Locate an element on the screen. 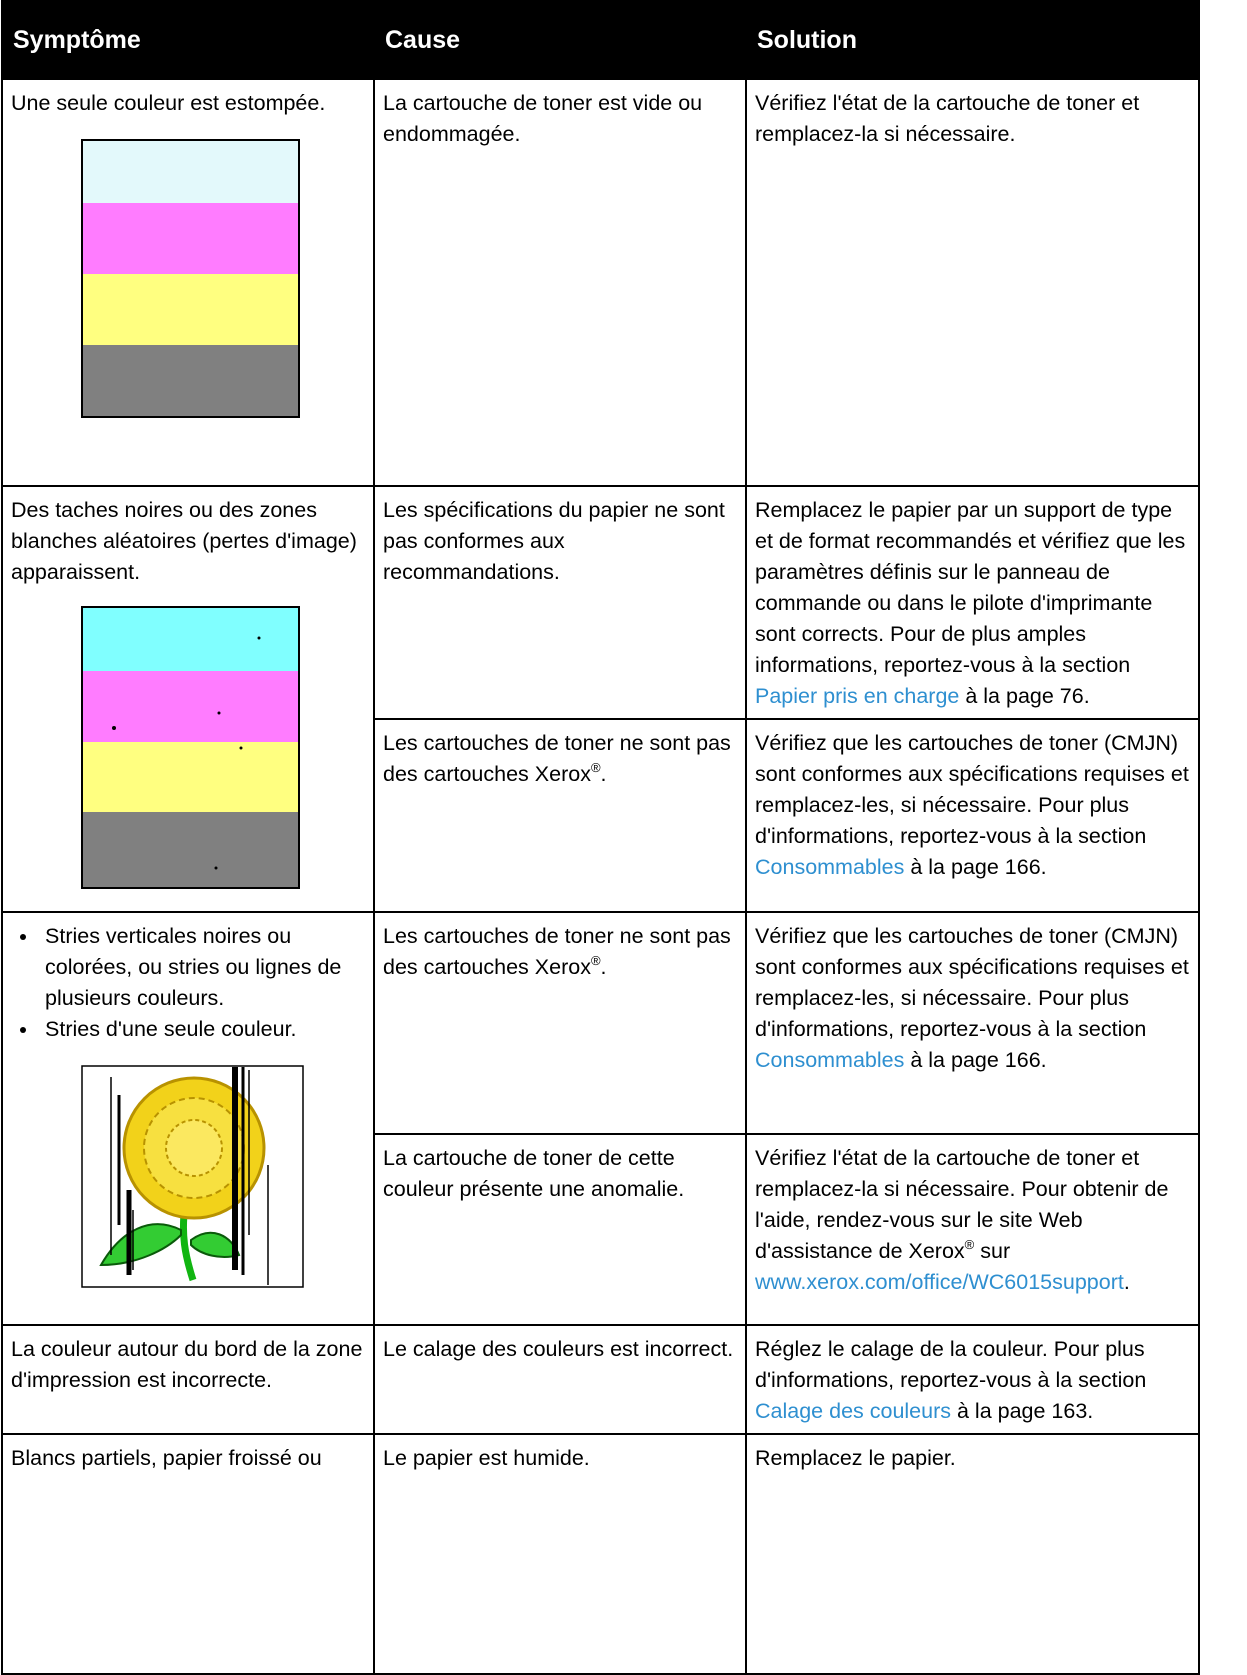 The height and width of the screenshot is (1675, 1247). header-row: Symptôme Cause Solution is located at coordinates (600, 40).